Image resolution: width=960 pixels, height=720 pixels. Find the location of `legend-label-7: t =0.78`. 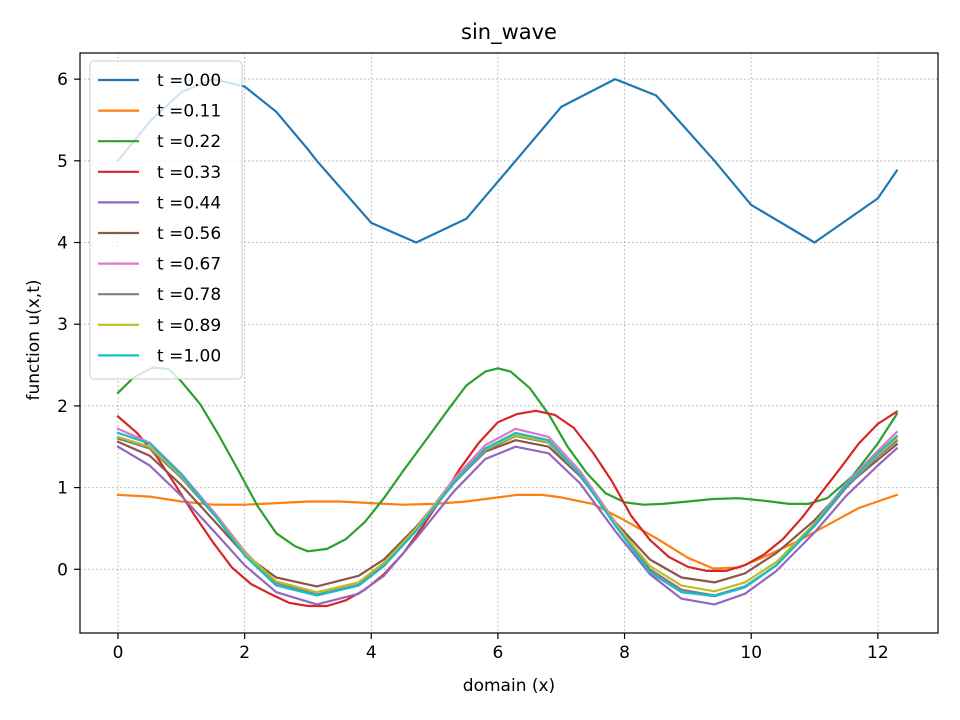

legend-label-7: t =0.78 is located at coordinates (189, 295).